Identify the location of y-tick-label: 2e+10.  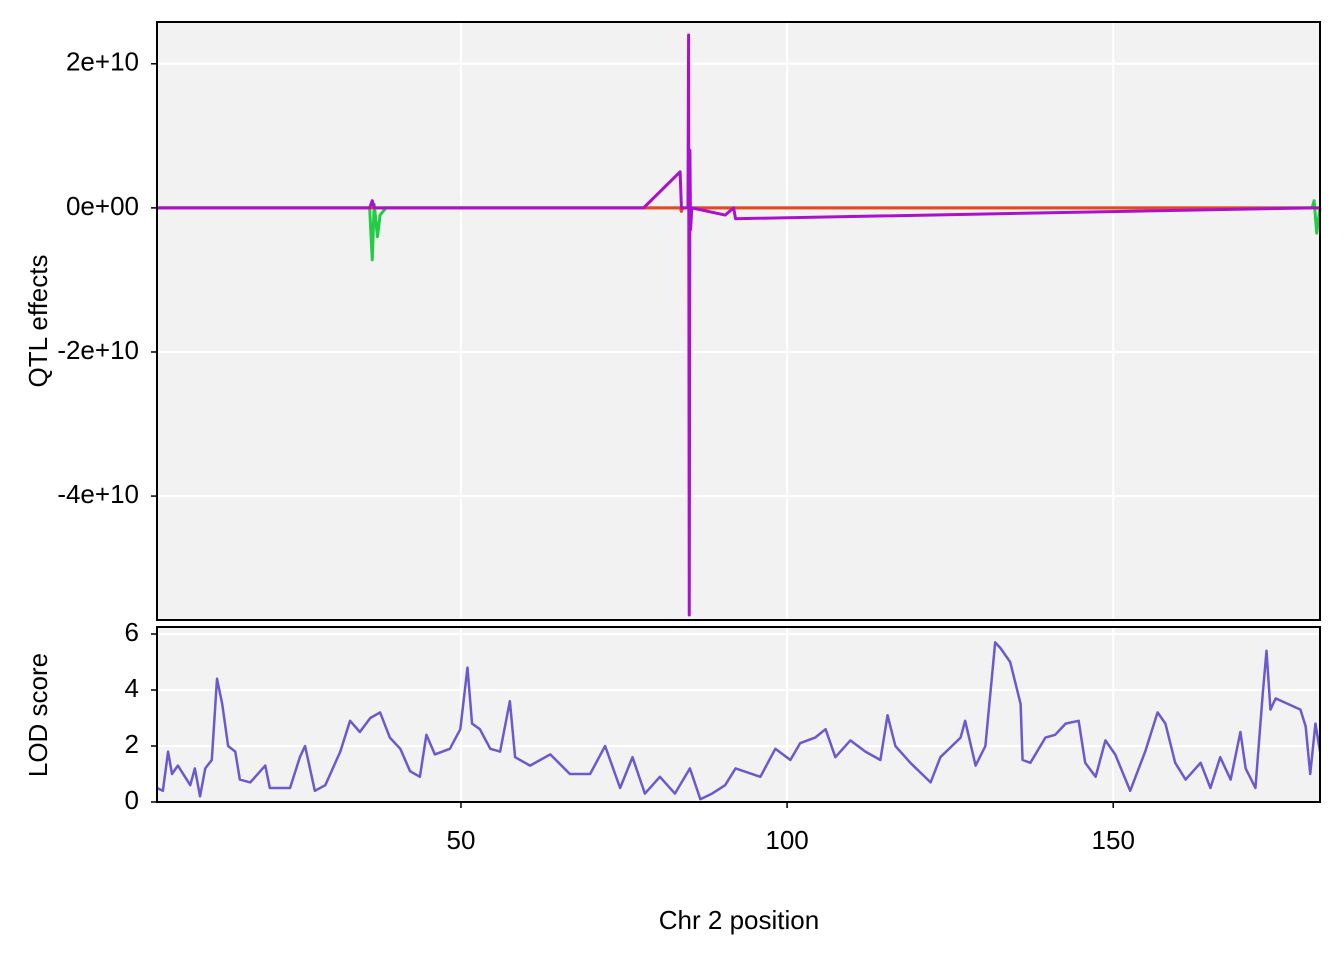
(102, 62).